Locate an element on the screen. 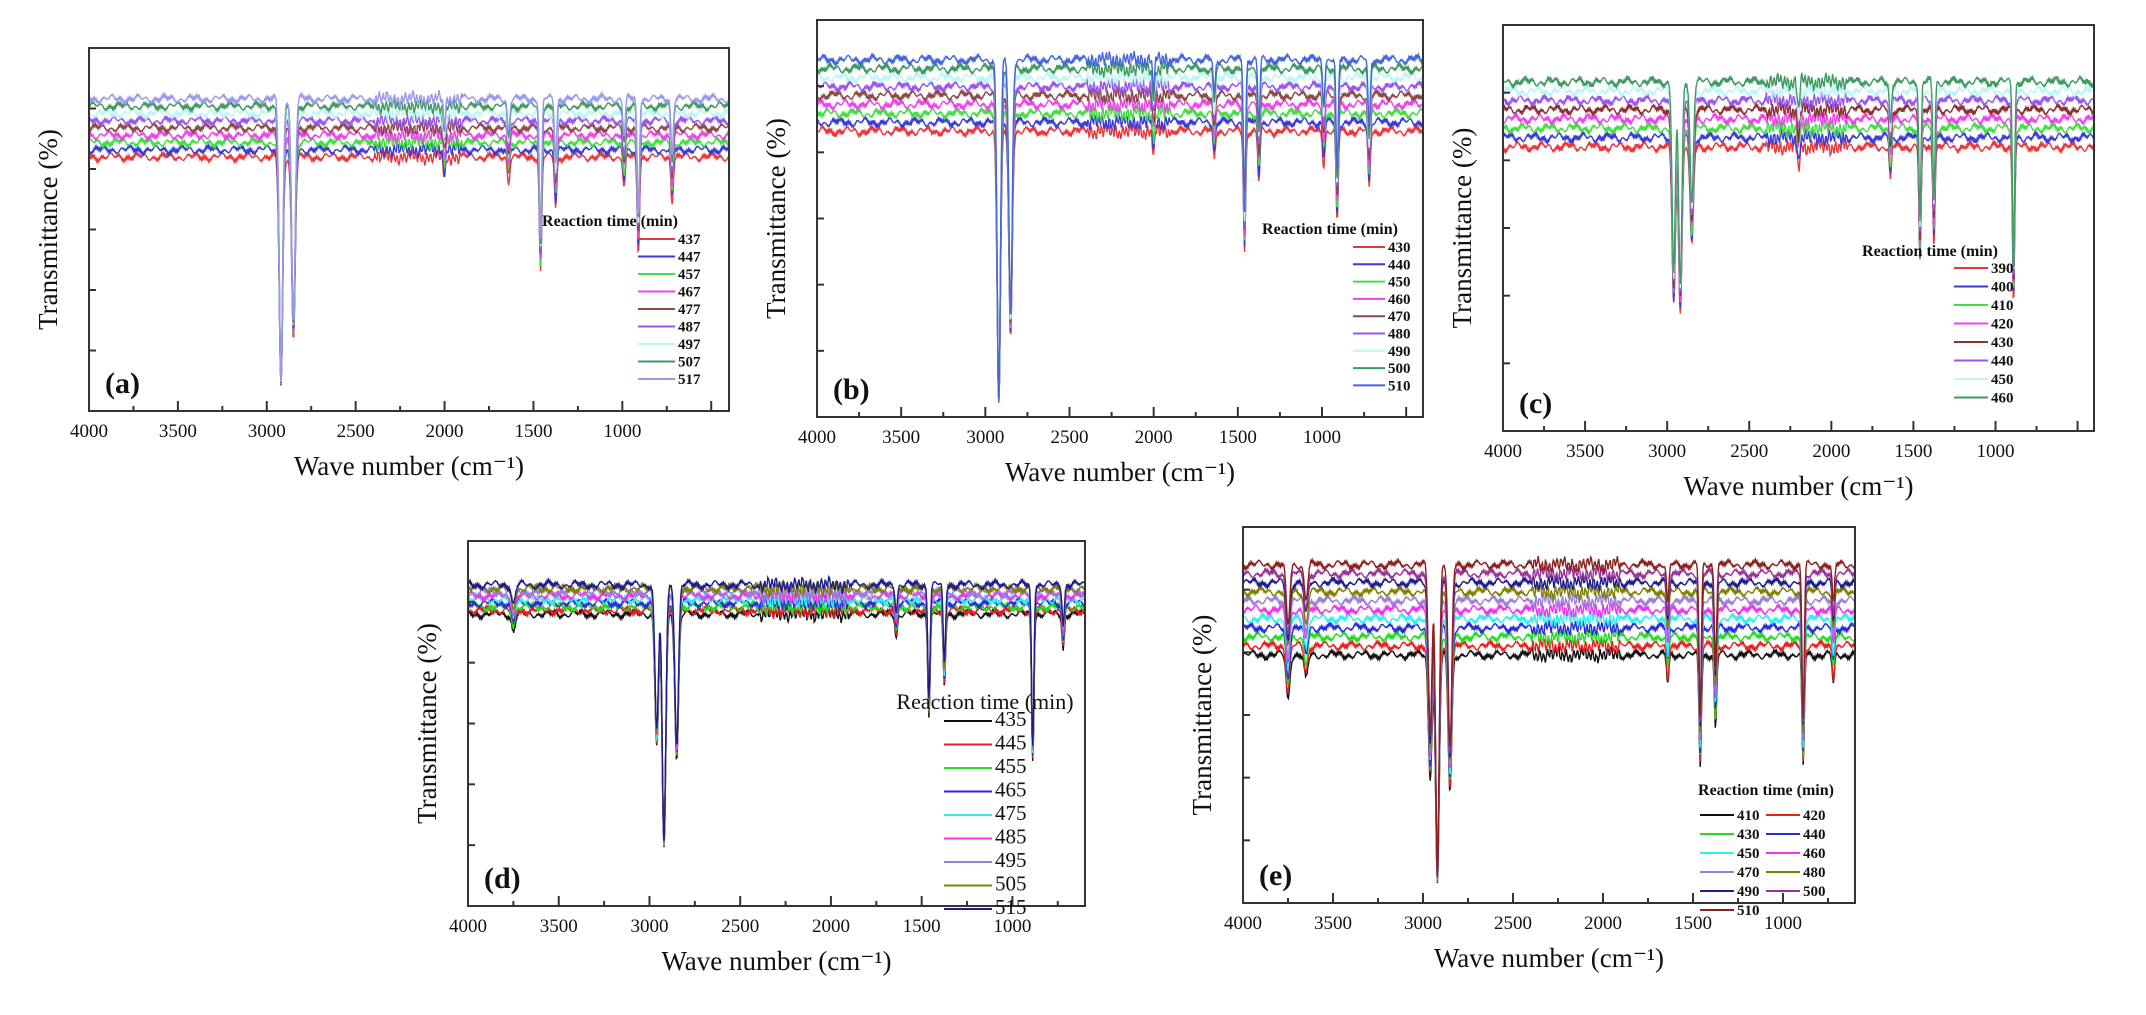  panel-label: (b) is located at coordinates (851, 389).